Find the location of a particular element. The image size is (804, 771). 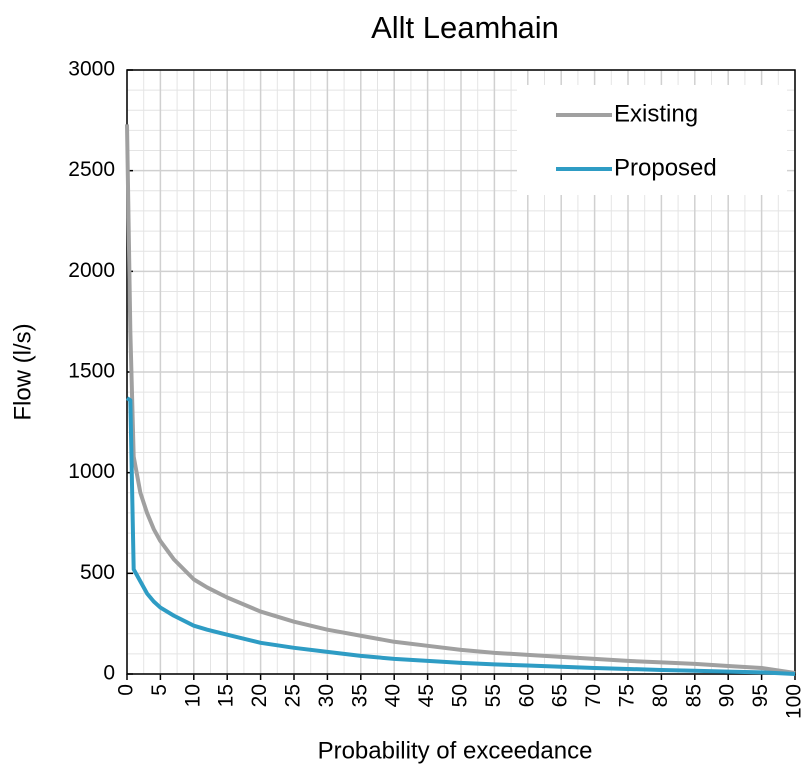

x-tick-label: 95 is located at coordinates (760, 695).